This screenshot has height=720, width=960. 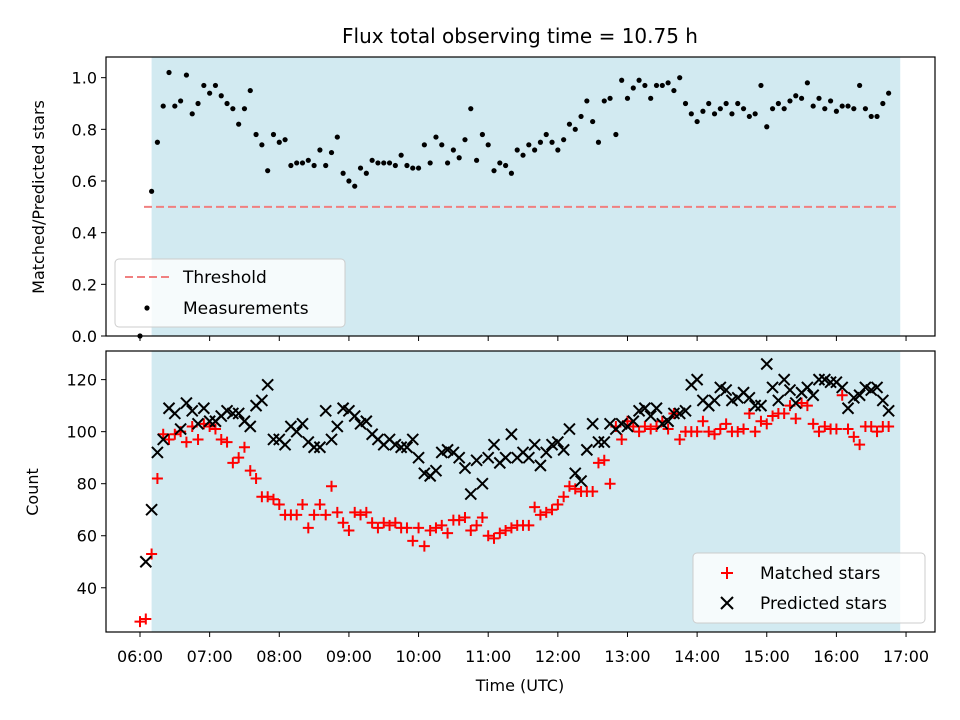 What do you see at coordinates (488, 656) in the screenshot?
I see `x-tick-label: 11:00` at bounding box center [488, 656].